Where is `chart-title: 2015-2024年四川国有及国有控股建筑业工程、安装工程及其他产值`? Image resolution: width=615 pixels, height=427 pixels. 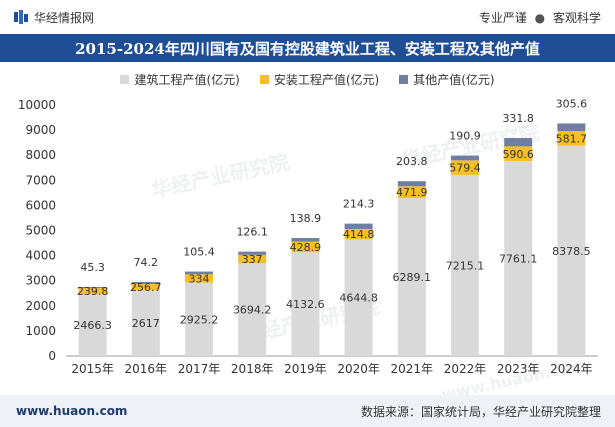
chart-title: 2015-2024年四川国有及国有控股建筑业工程、安装工程及其他产值 is located at coordinates (307, 48).